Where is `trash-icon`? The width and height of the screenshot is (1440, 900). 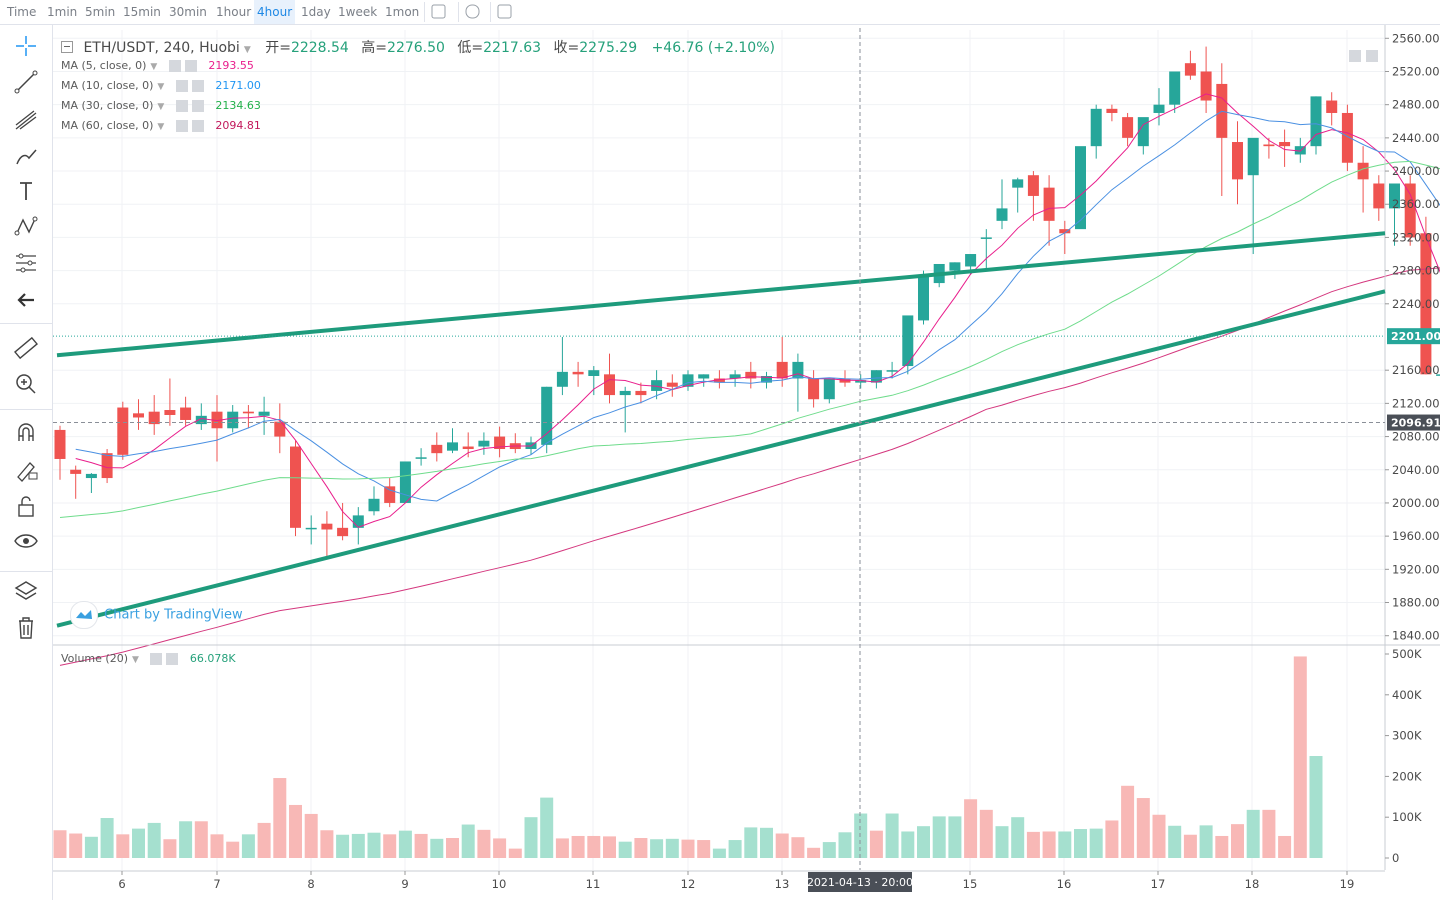 trash-icon is located at coordinates (26, 627).